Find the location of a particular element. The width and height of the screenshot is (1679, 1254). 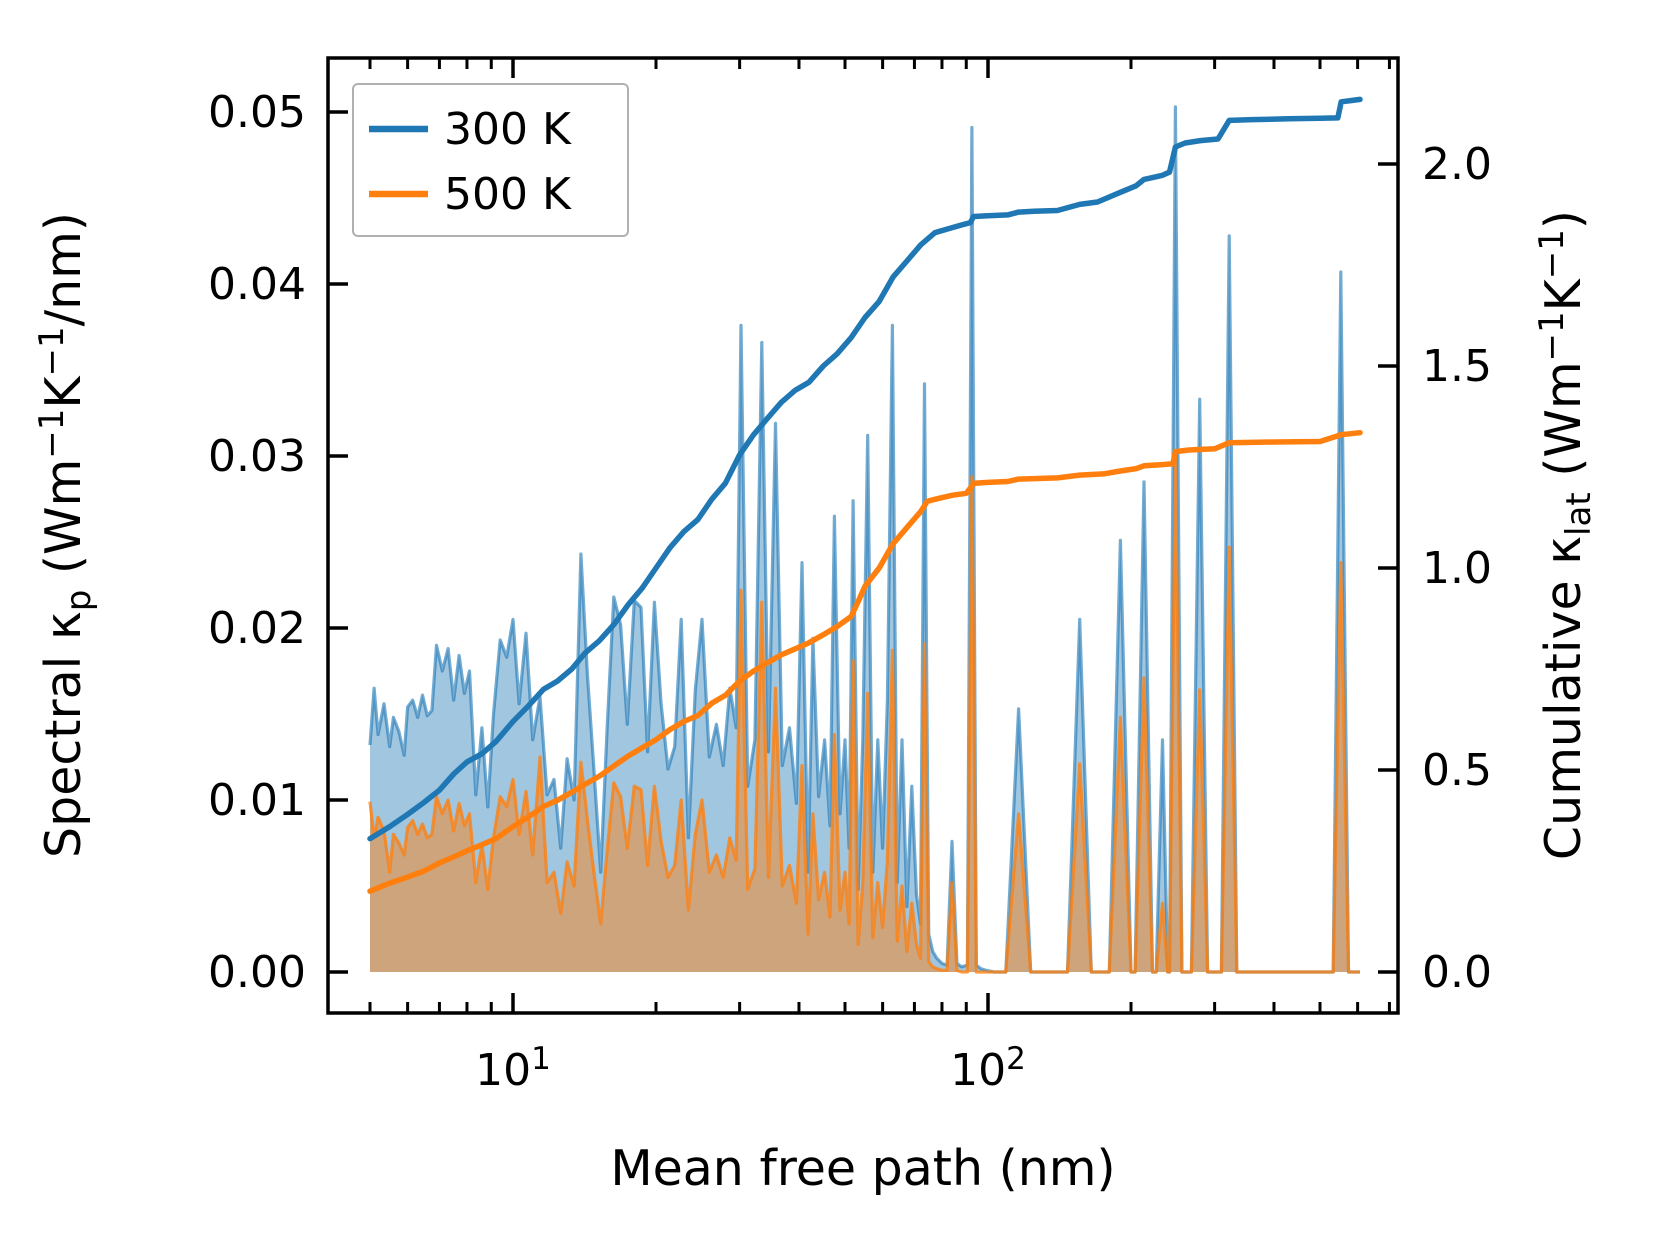

legend-label-300K: 300 K is located at coordinates (508, 129).